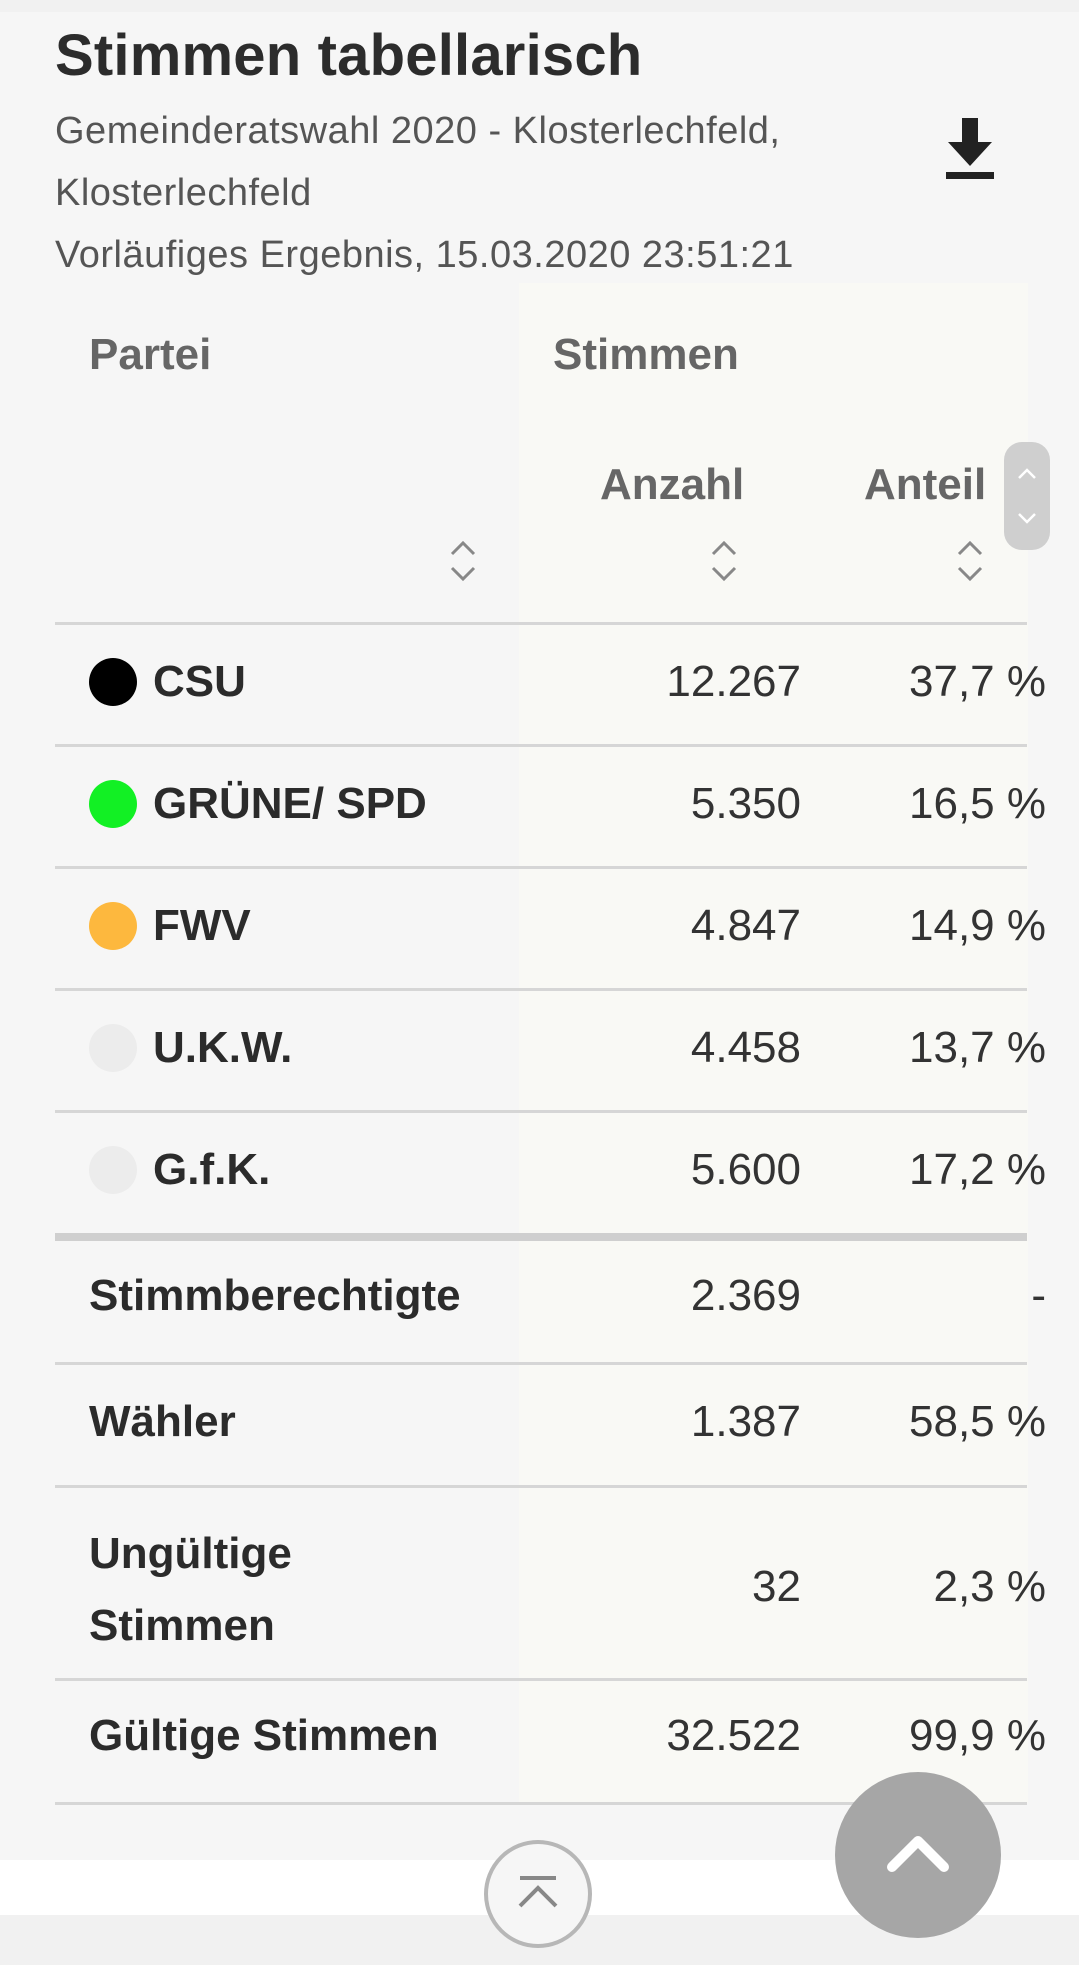 This screenshot has height=1965, width=1079. Describe the element at coordinates (190, 1553) in the screenshot. I see `summary-label-line-1: Ungültige` at that location.